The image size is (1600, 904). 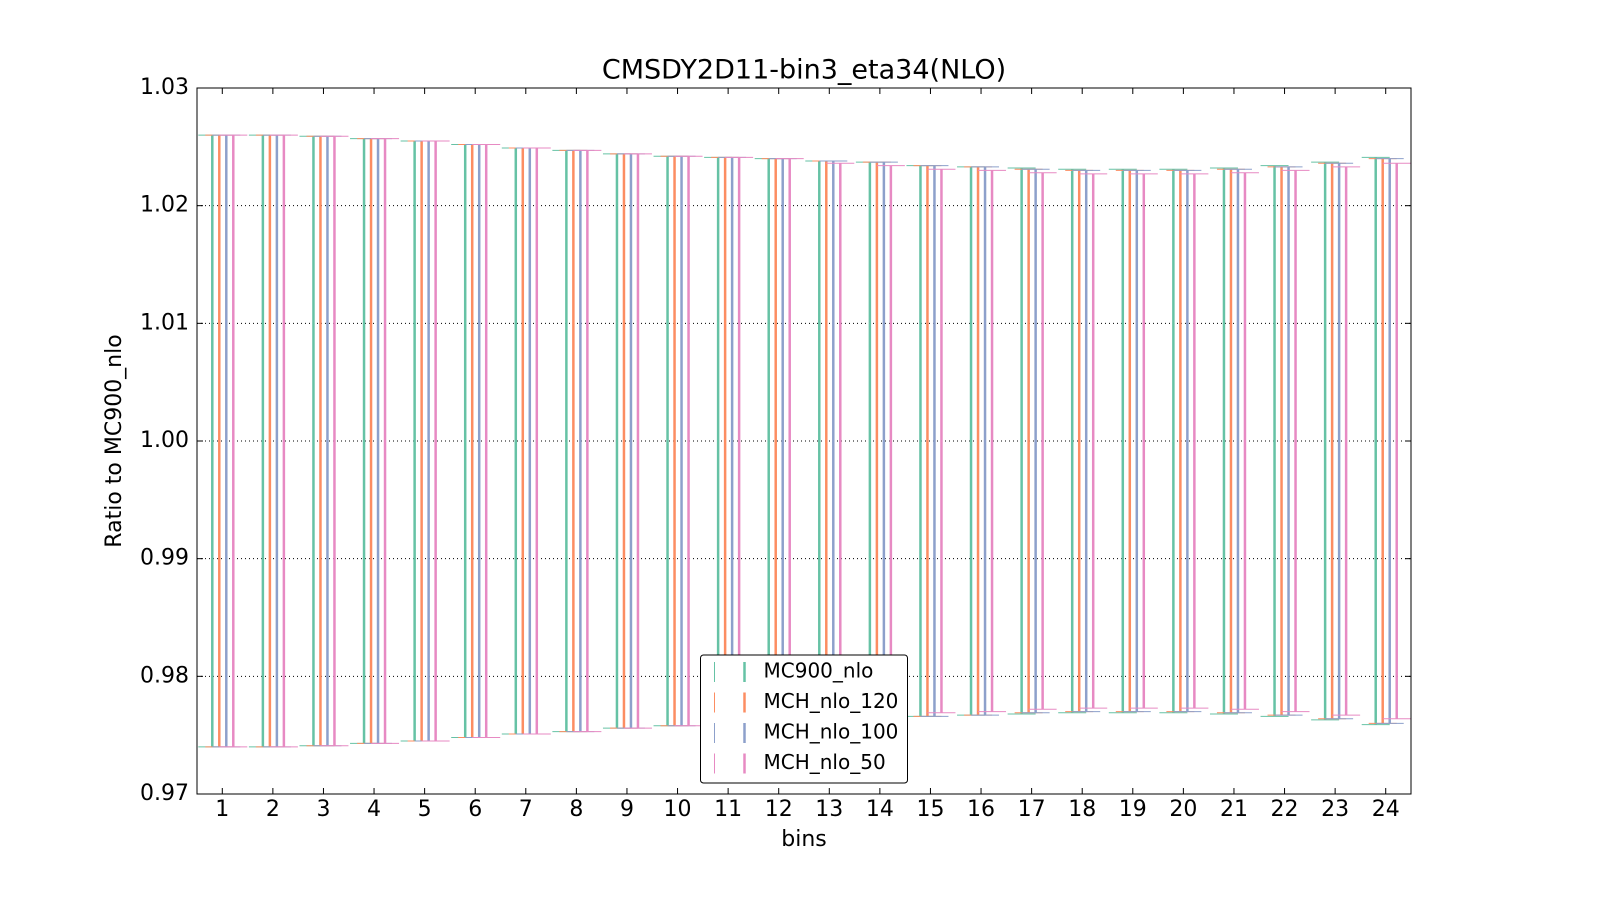 I want to click on x-tick-label: 1, so click(x=222, y=809).